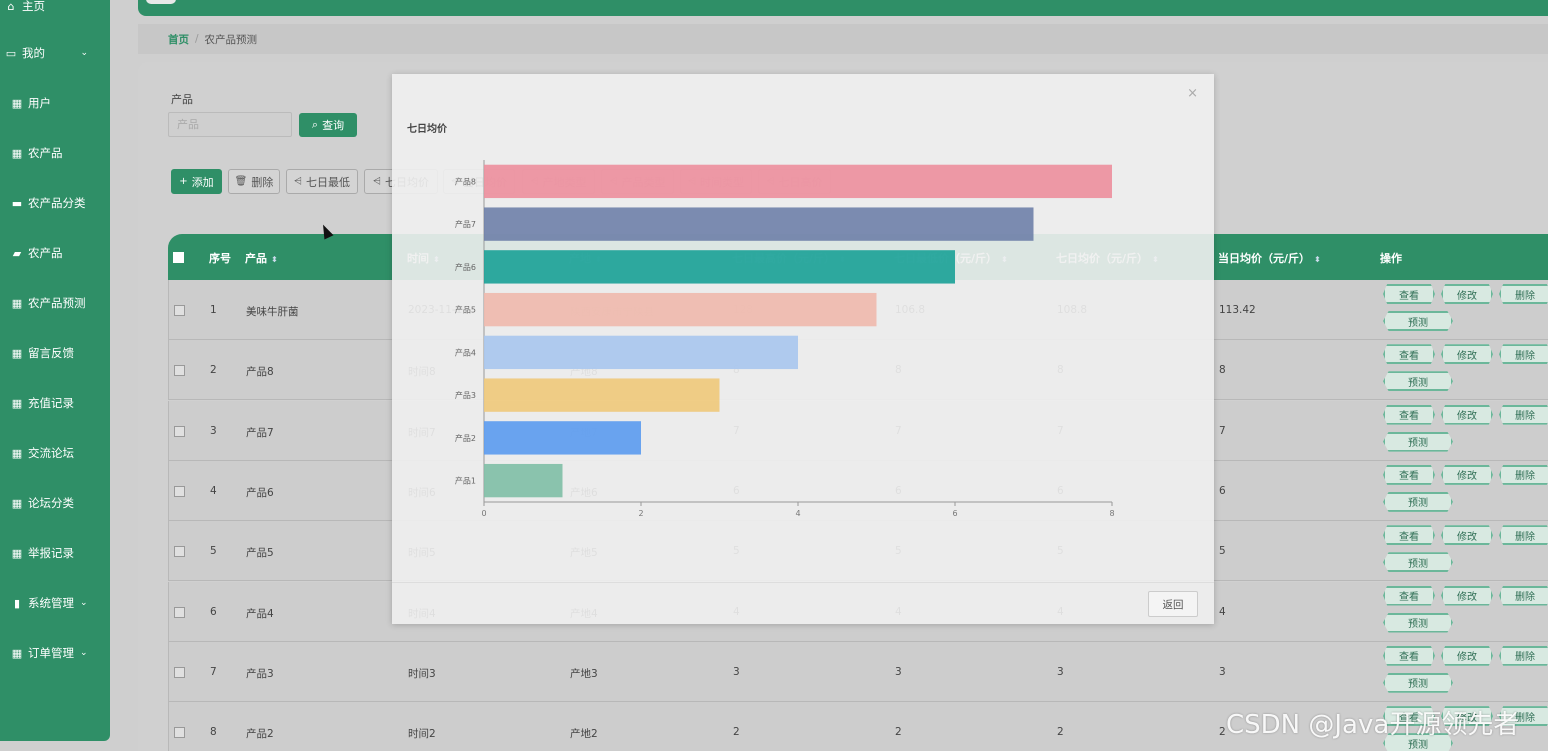 The height and width of the screenshot is (751, 1548). What do you see at coordinates (328, 125) in the screenshot?
I see `search-button: ⌕ 查询` at bounding box center [328, 125].